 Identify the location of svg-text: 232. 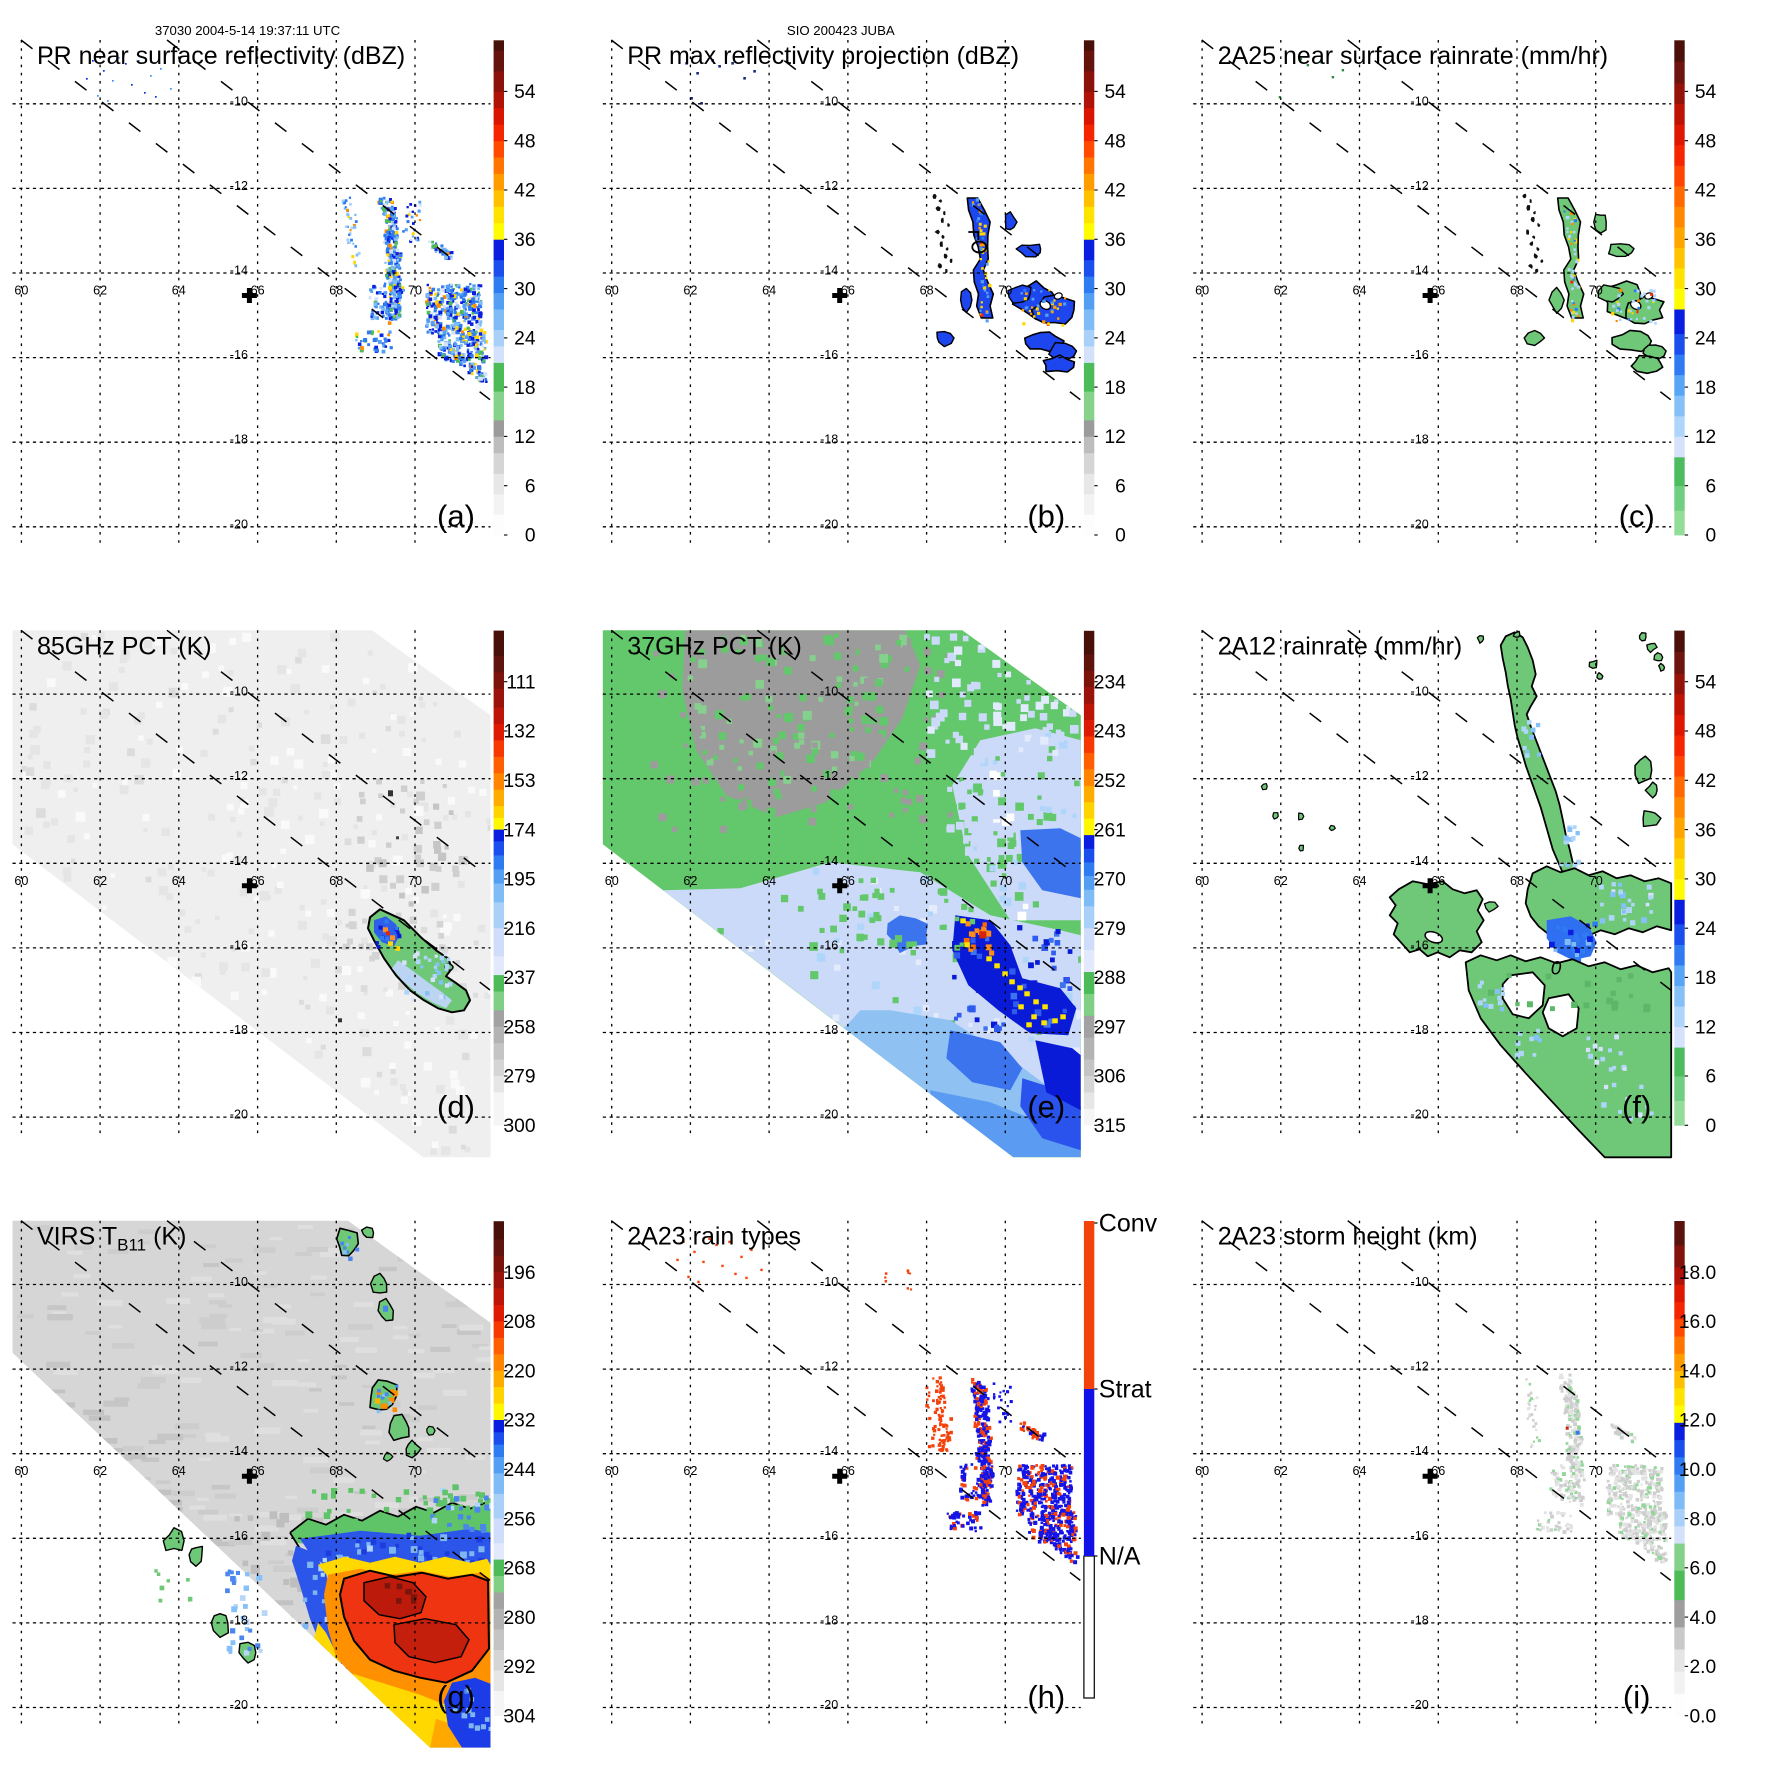
(519, 1421).